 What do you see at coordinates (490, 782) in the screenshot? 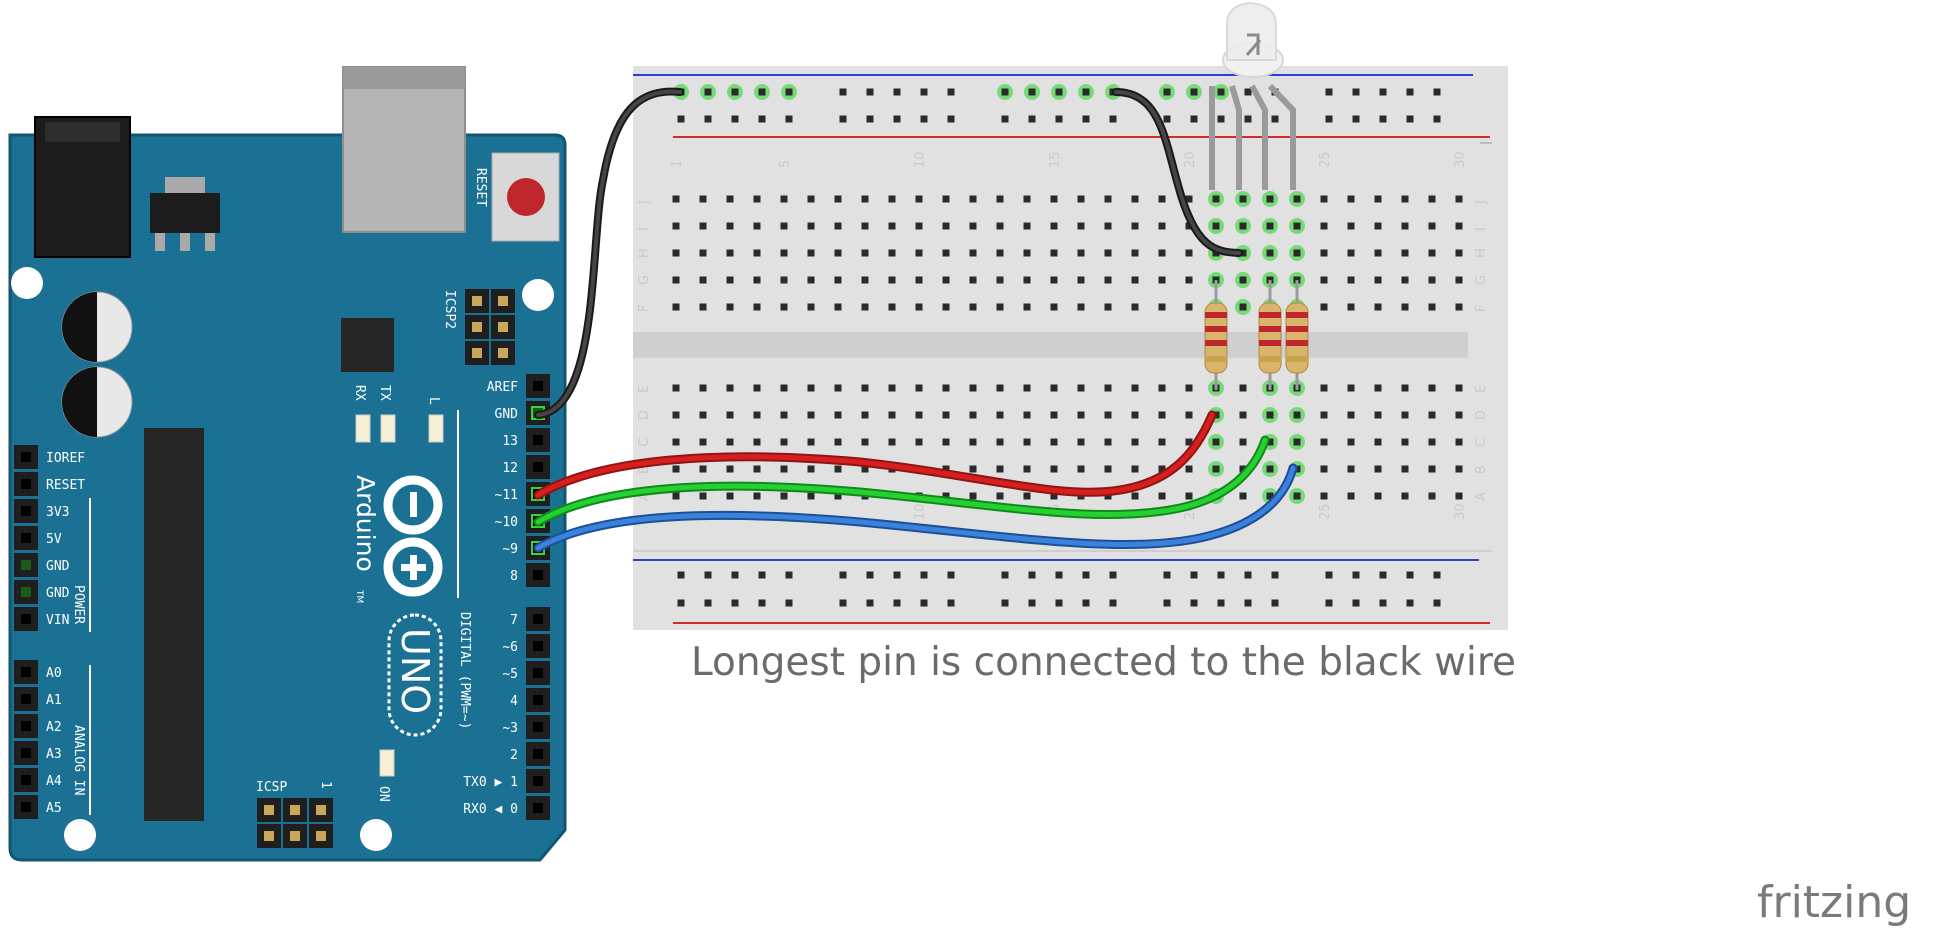
I see `pin-label: TX0 ▶ 1` at bounding box center [490, 782].